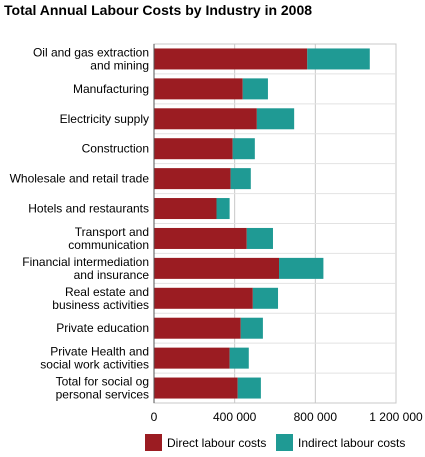  Describe the element at coordinates (396, 417) in the screenshot. I see `x-tick-label: 1 200 000` at that location.